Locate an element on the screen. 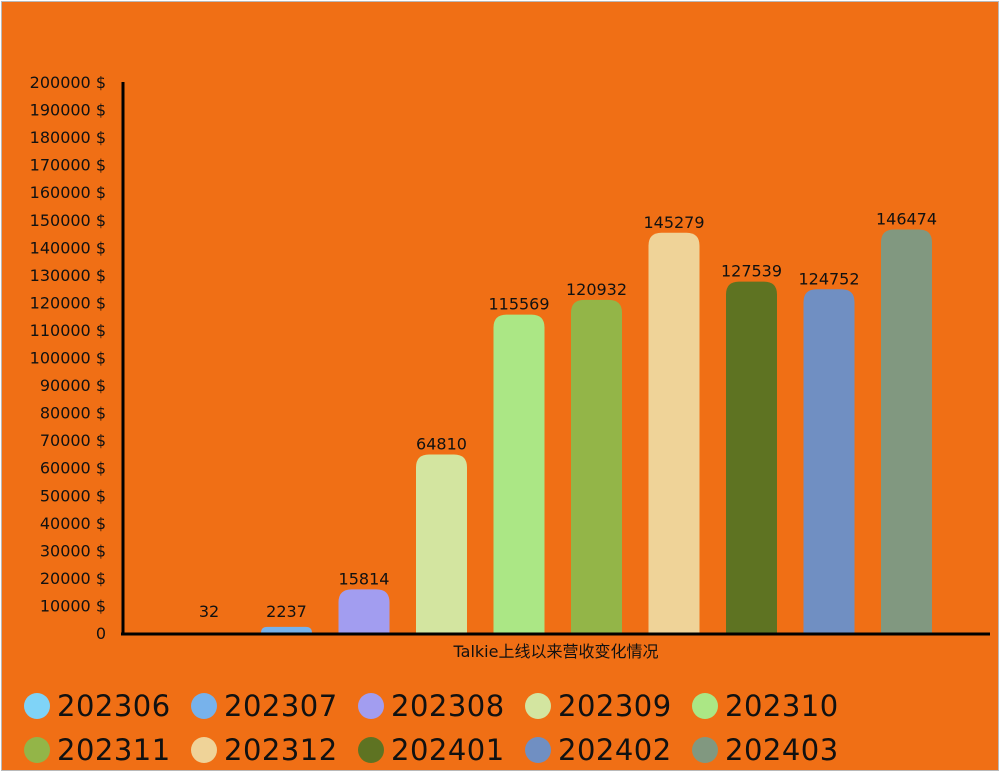 The image size is (1000, 772). x-axis-title: Talkie上线以来营收变化情况 is located at coordinates (556, 651).